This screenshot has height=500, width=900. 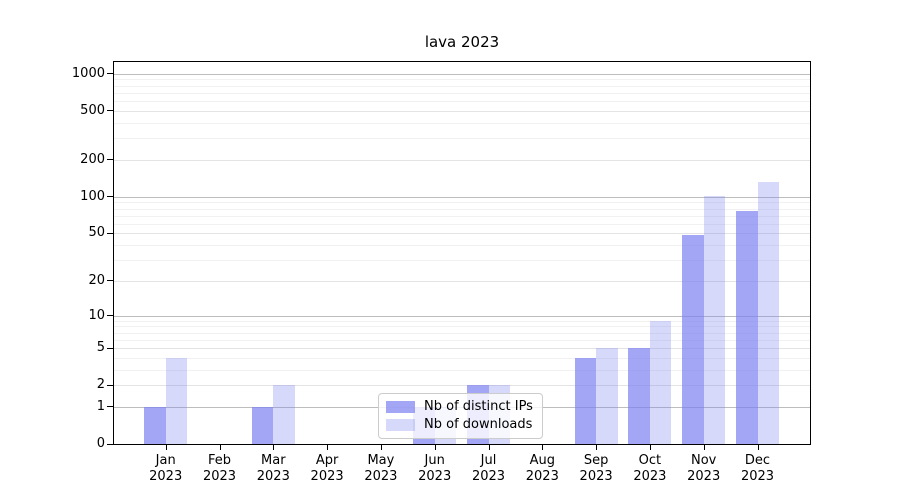 What do you see at coordinates (757, 468) in the screenshot?
I see `x-axis-tick-label: Dec 2023` at bounding box center [757, 468].